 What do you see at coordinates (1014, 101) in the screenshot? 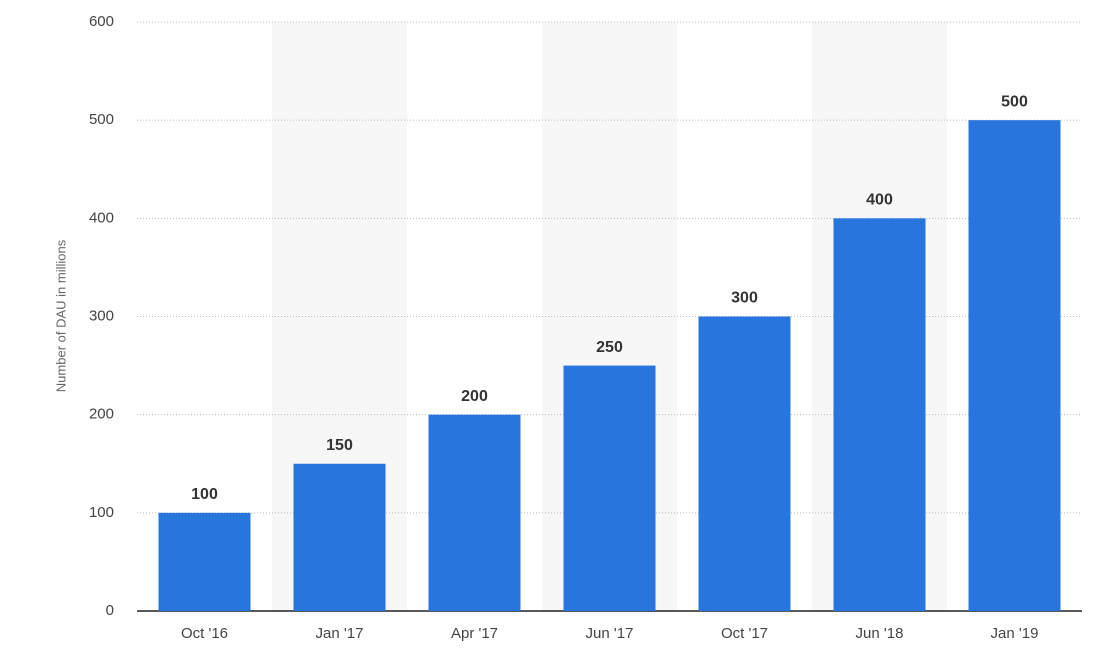
I see `value-label: 500` at bounding box center [1014, 101].